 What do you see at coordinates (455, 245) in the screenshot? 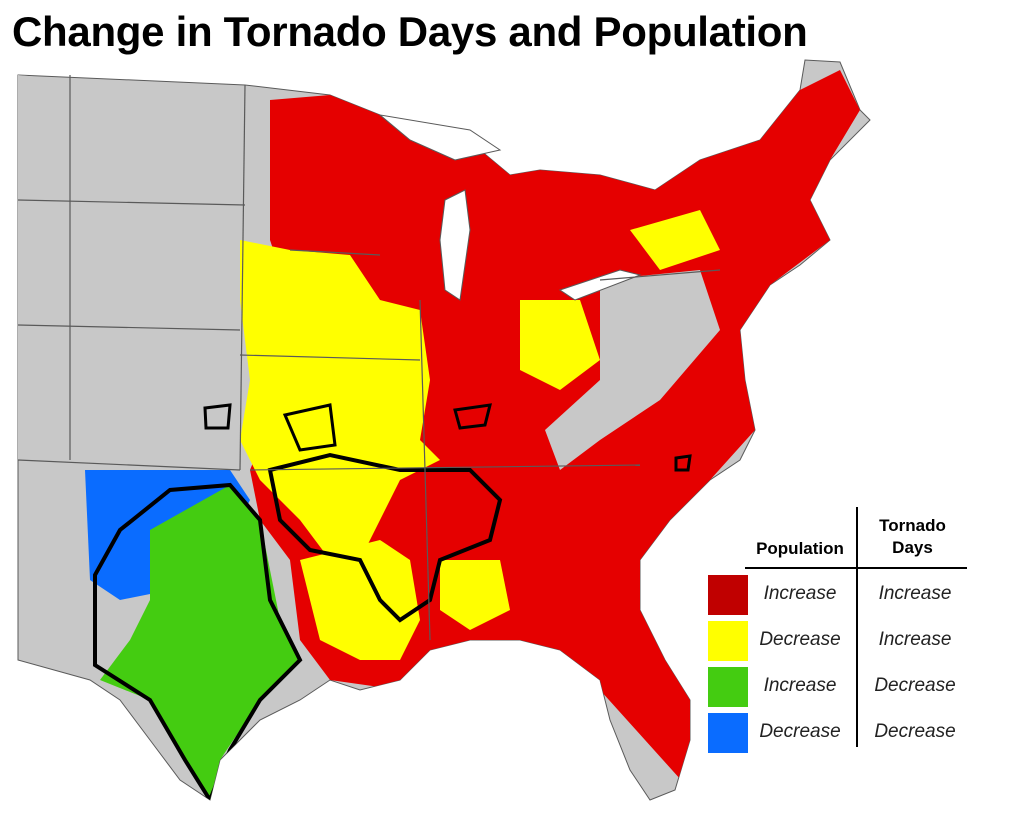
I see `lake-michigan` at bounding box center [455, 245].